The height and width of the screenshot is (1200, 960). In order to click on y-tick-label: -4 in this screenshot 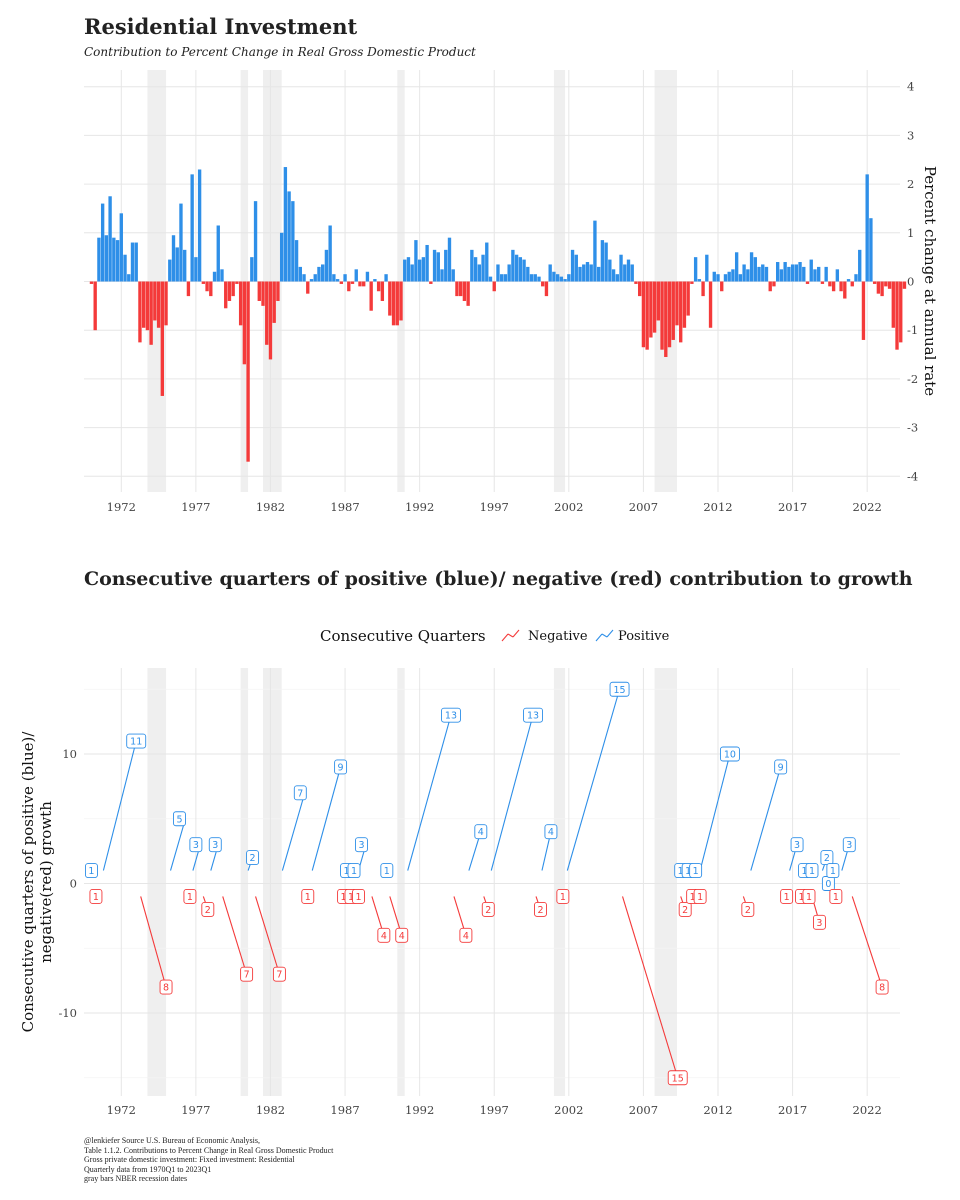, I will do `click(912, 476)`.